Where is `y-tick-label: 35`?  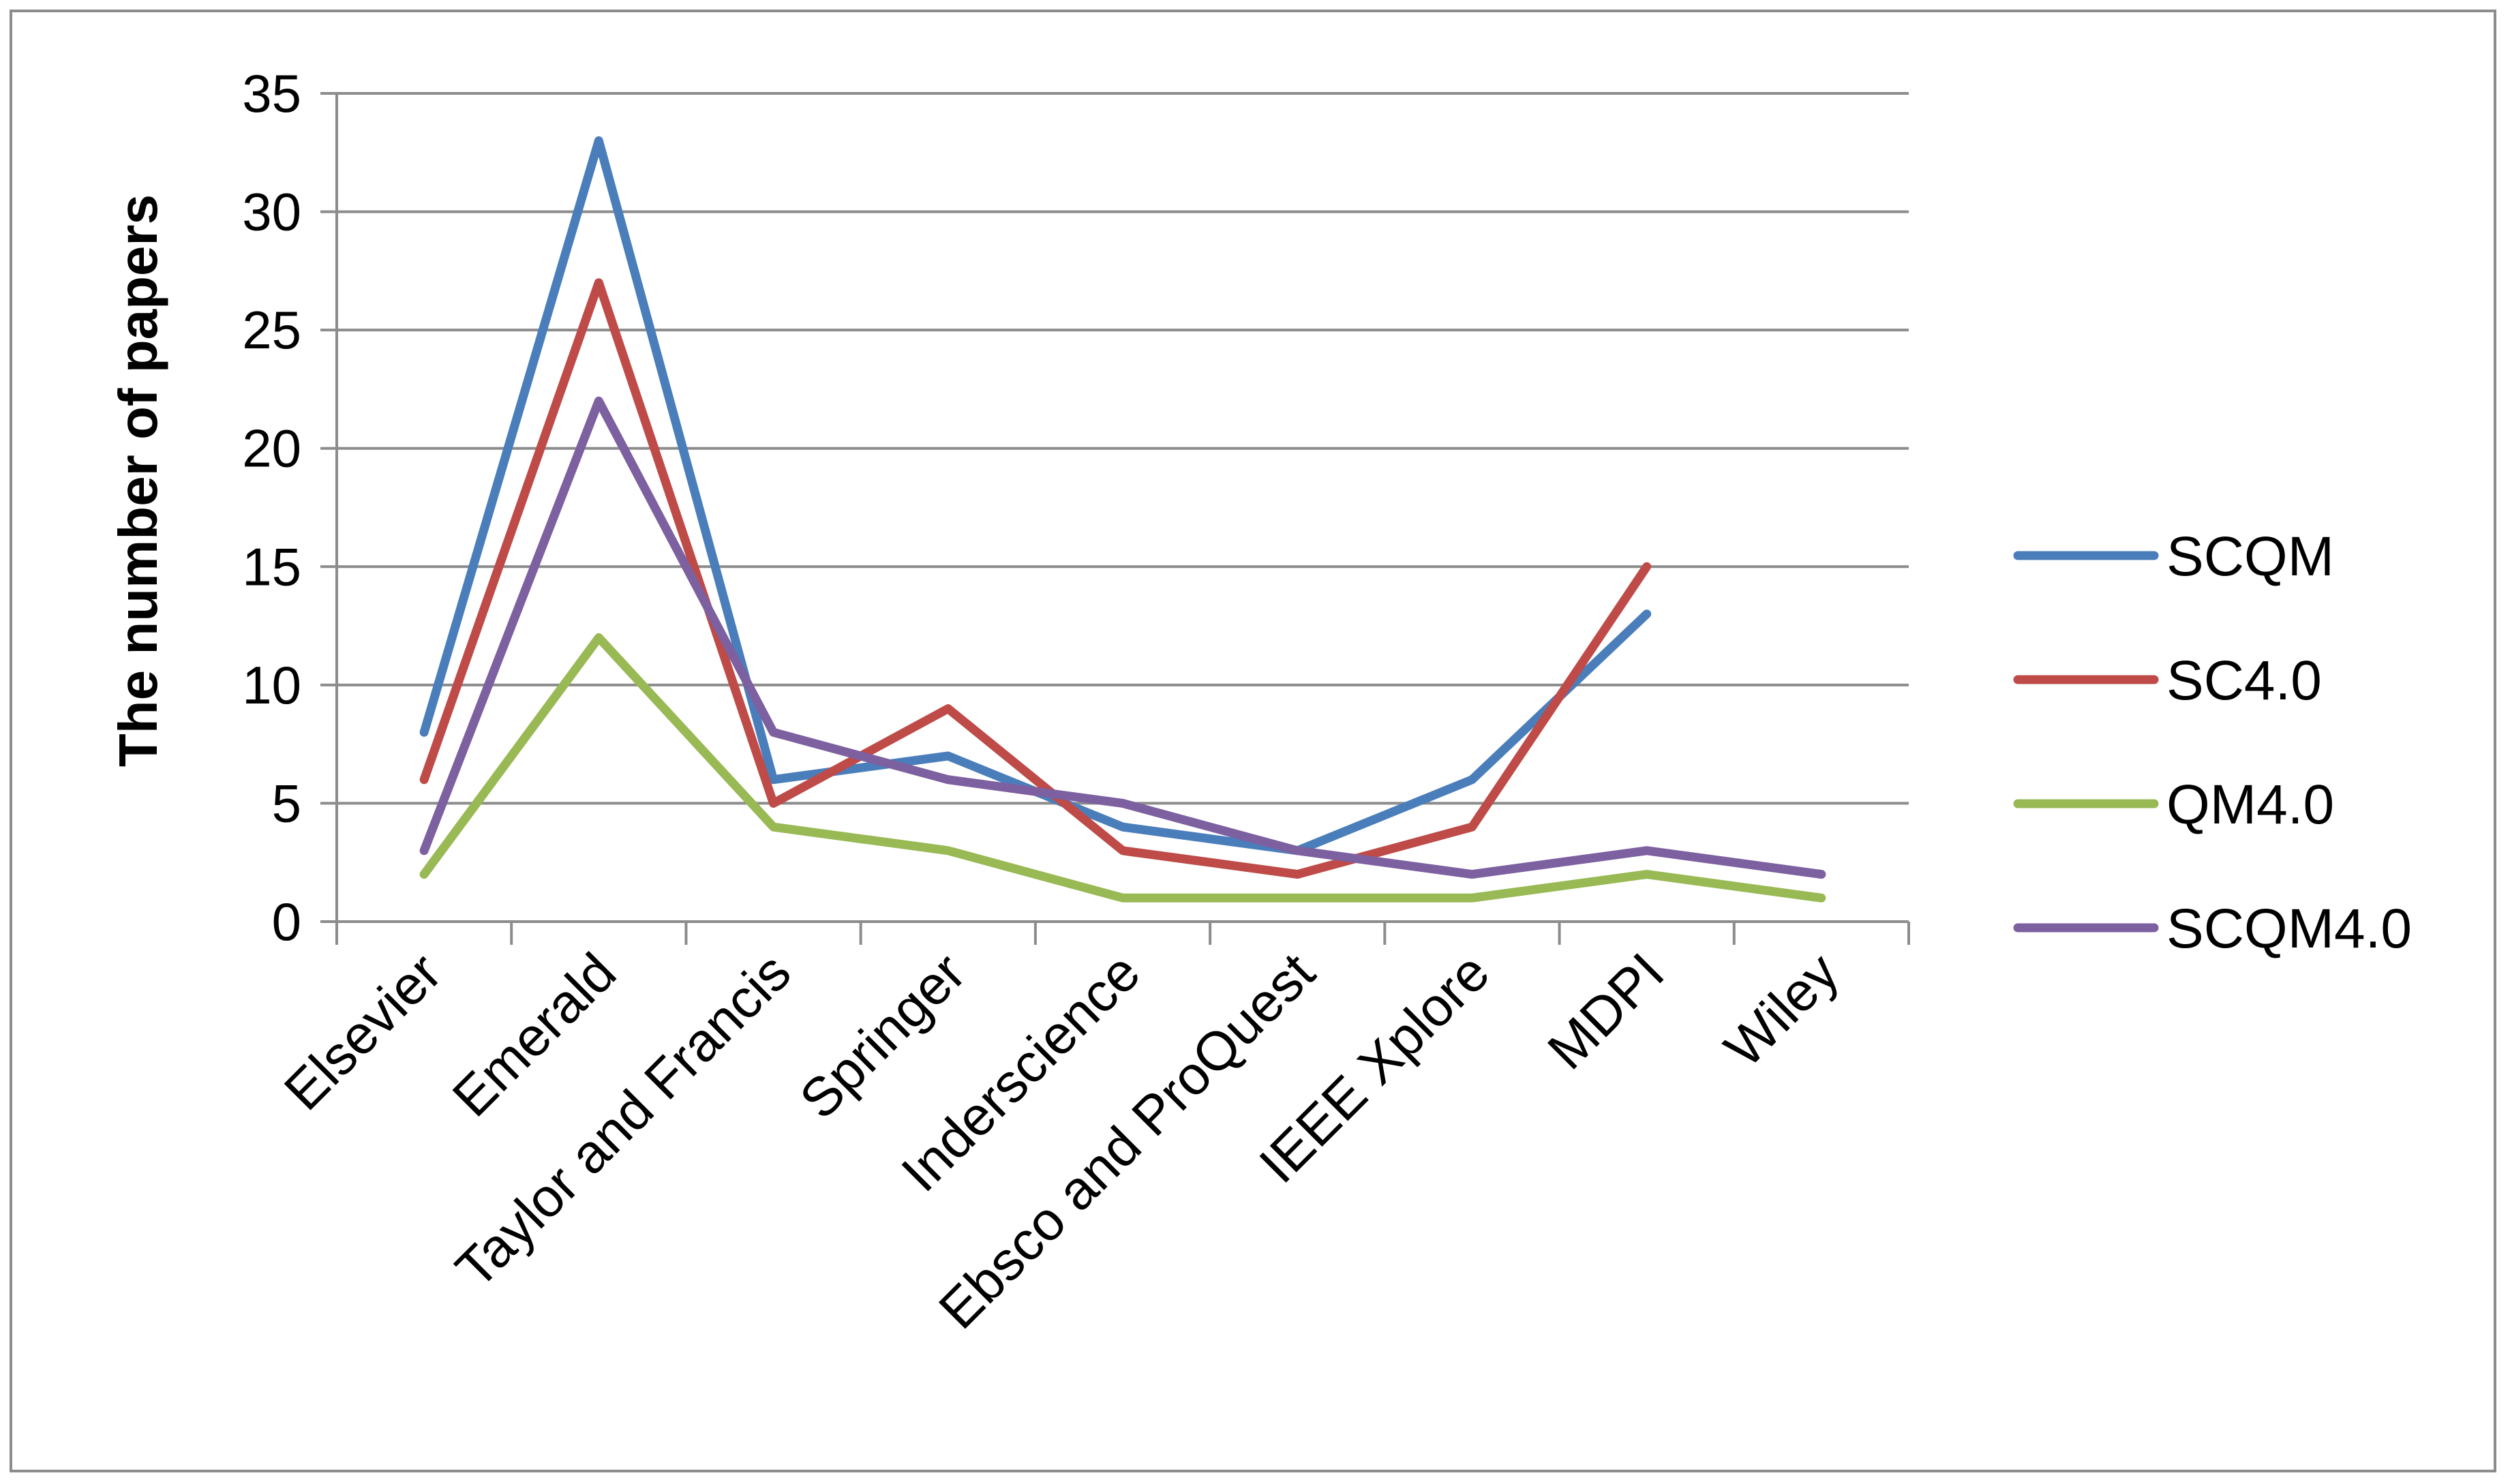 y-tick-label: 35 is located at coordinates (271, 93).